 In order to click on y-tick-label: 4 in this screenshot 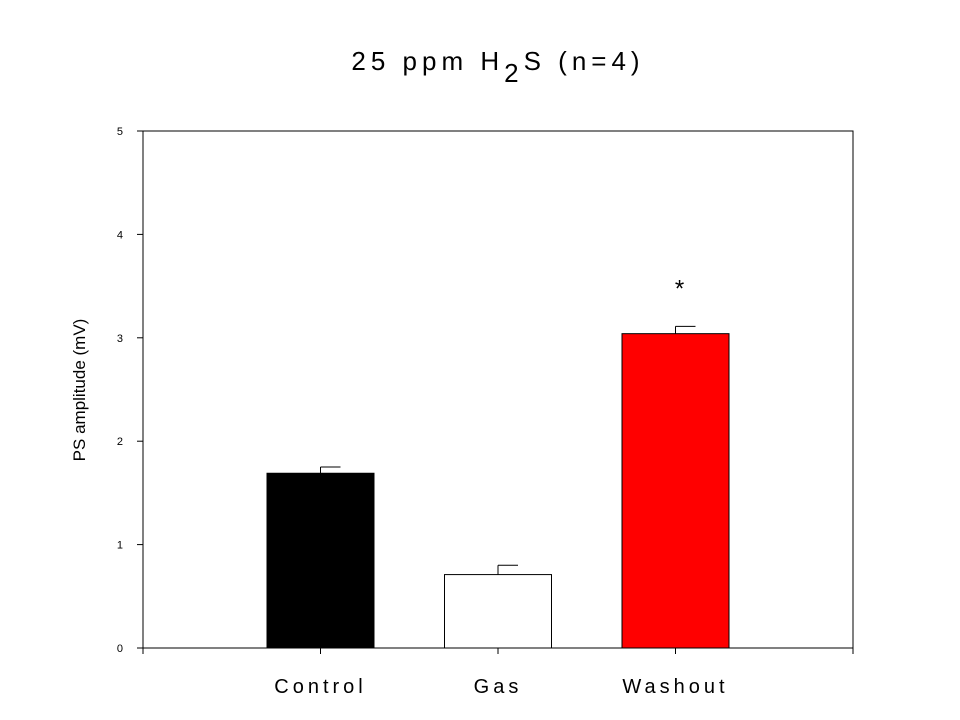, I will do `click(120, 235)`.